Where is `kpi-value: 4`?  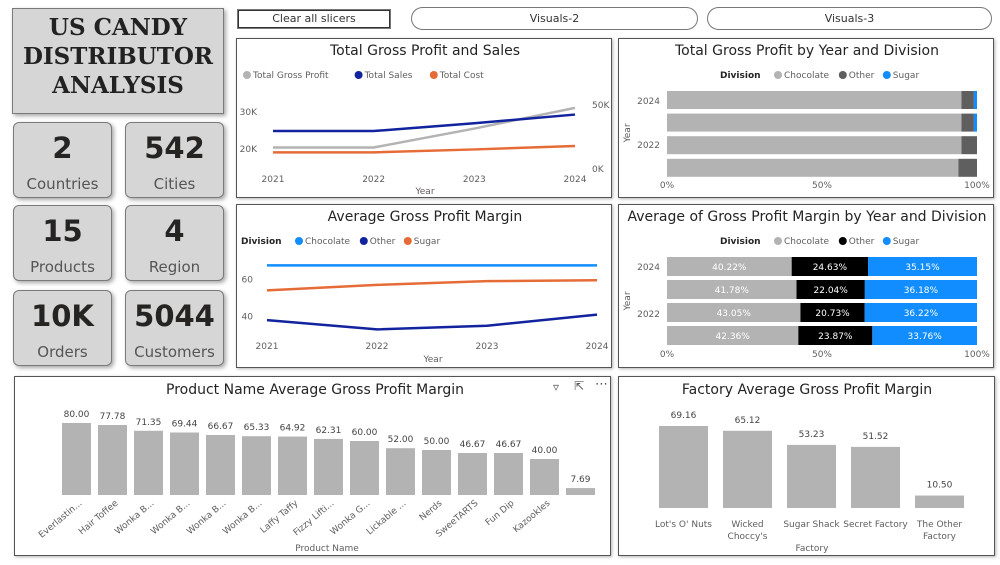
kpi-value: 4 is located at coordinates (174, 231).